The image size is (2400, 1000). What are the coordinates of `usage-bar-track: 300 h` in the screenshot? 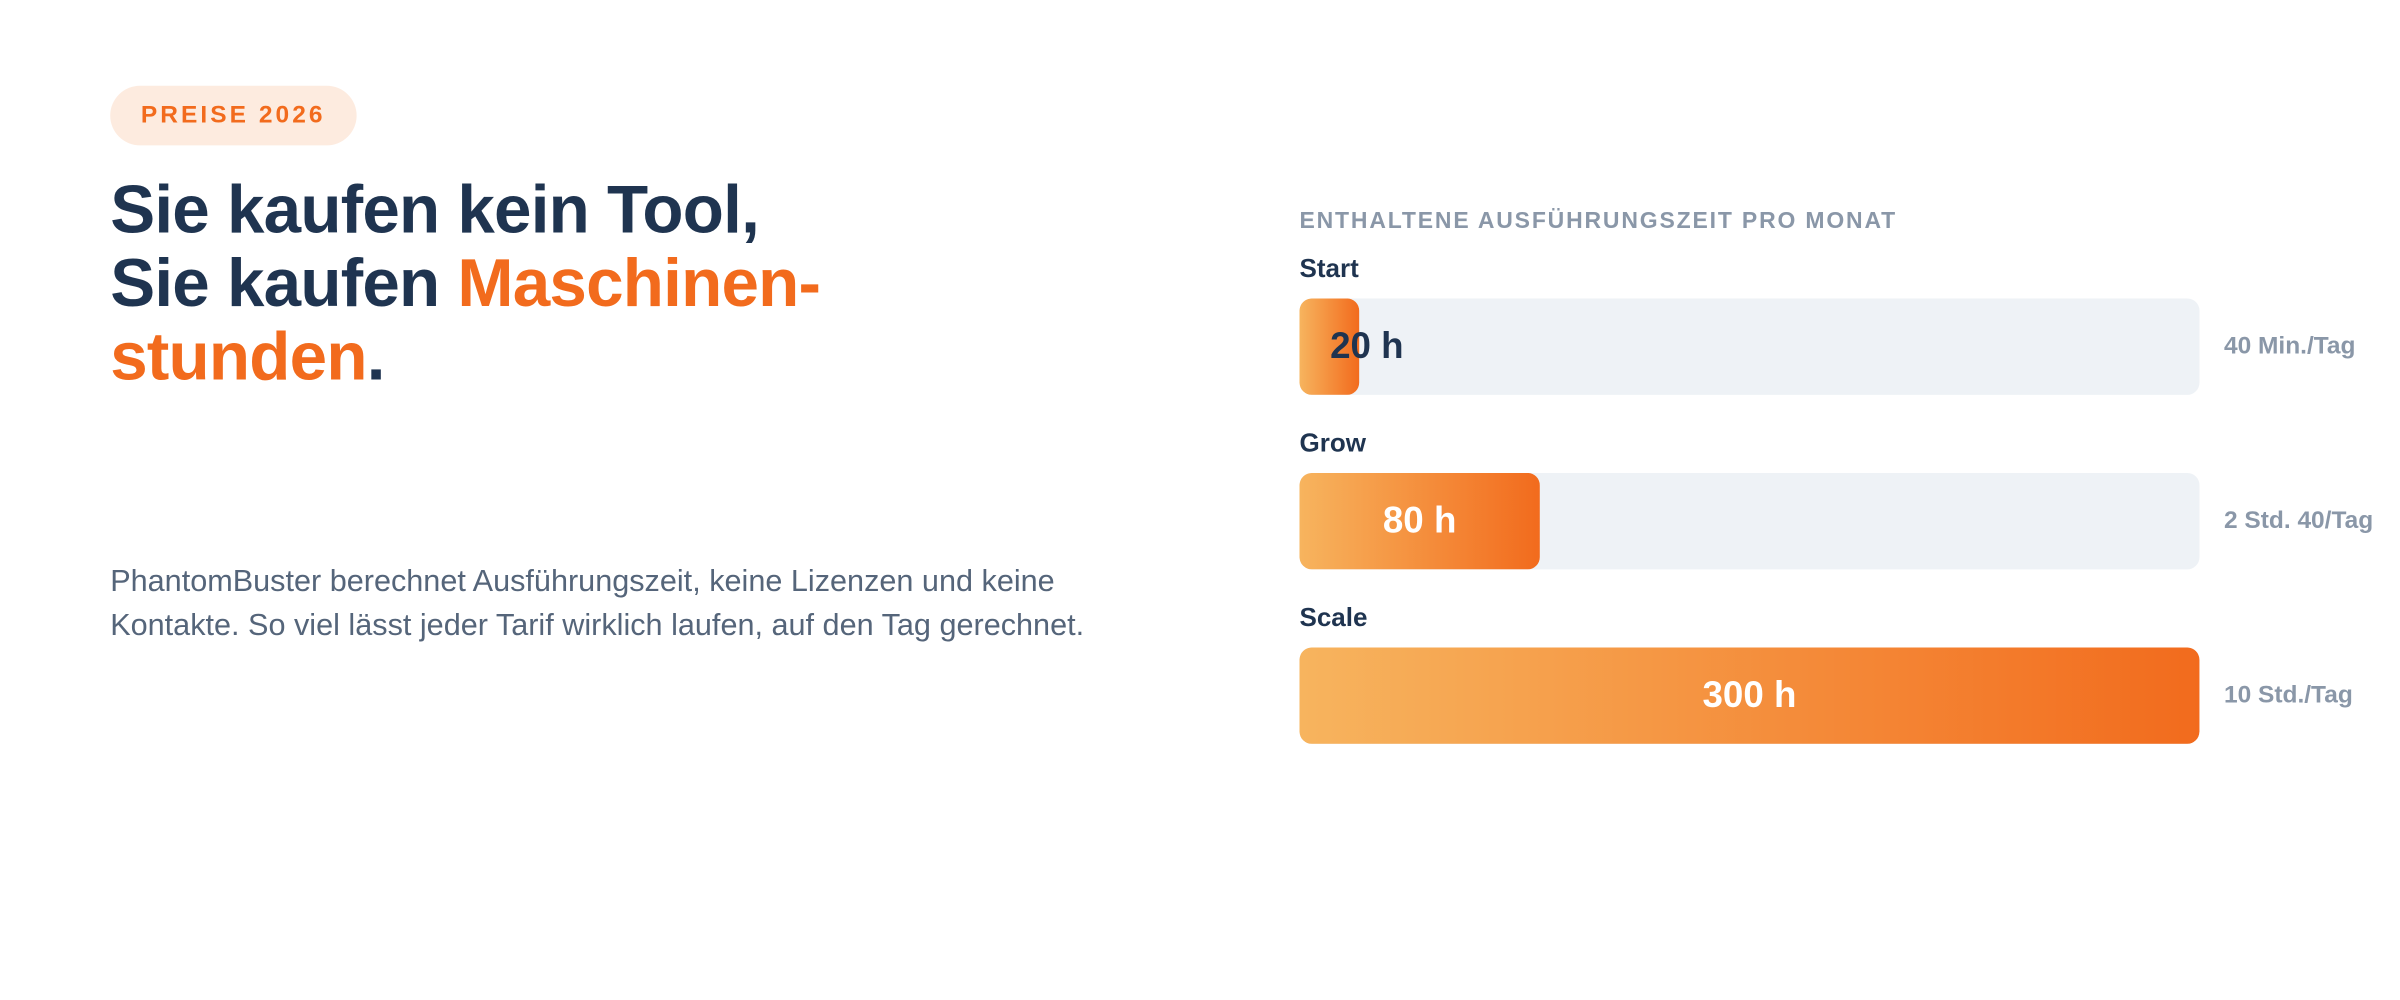 It's located at (1749, 695).